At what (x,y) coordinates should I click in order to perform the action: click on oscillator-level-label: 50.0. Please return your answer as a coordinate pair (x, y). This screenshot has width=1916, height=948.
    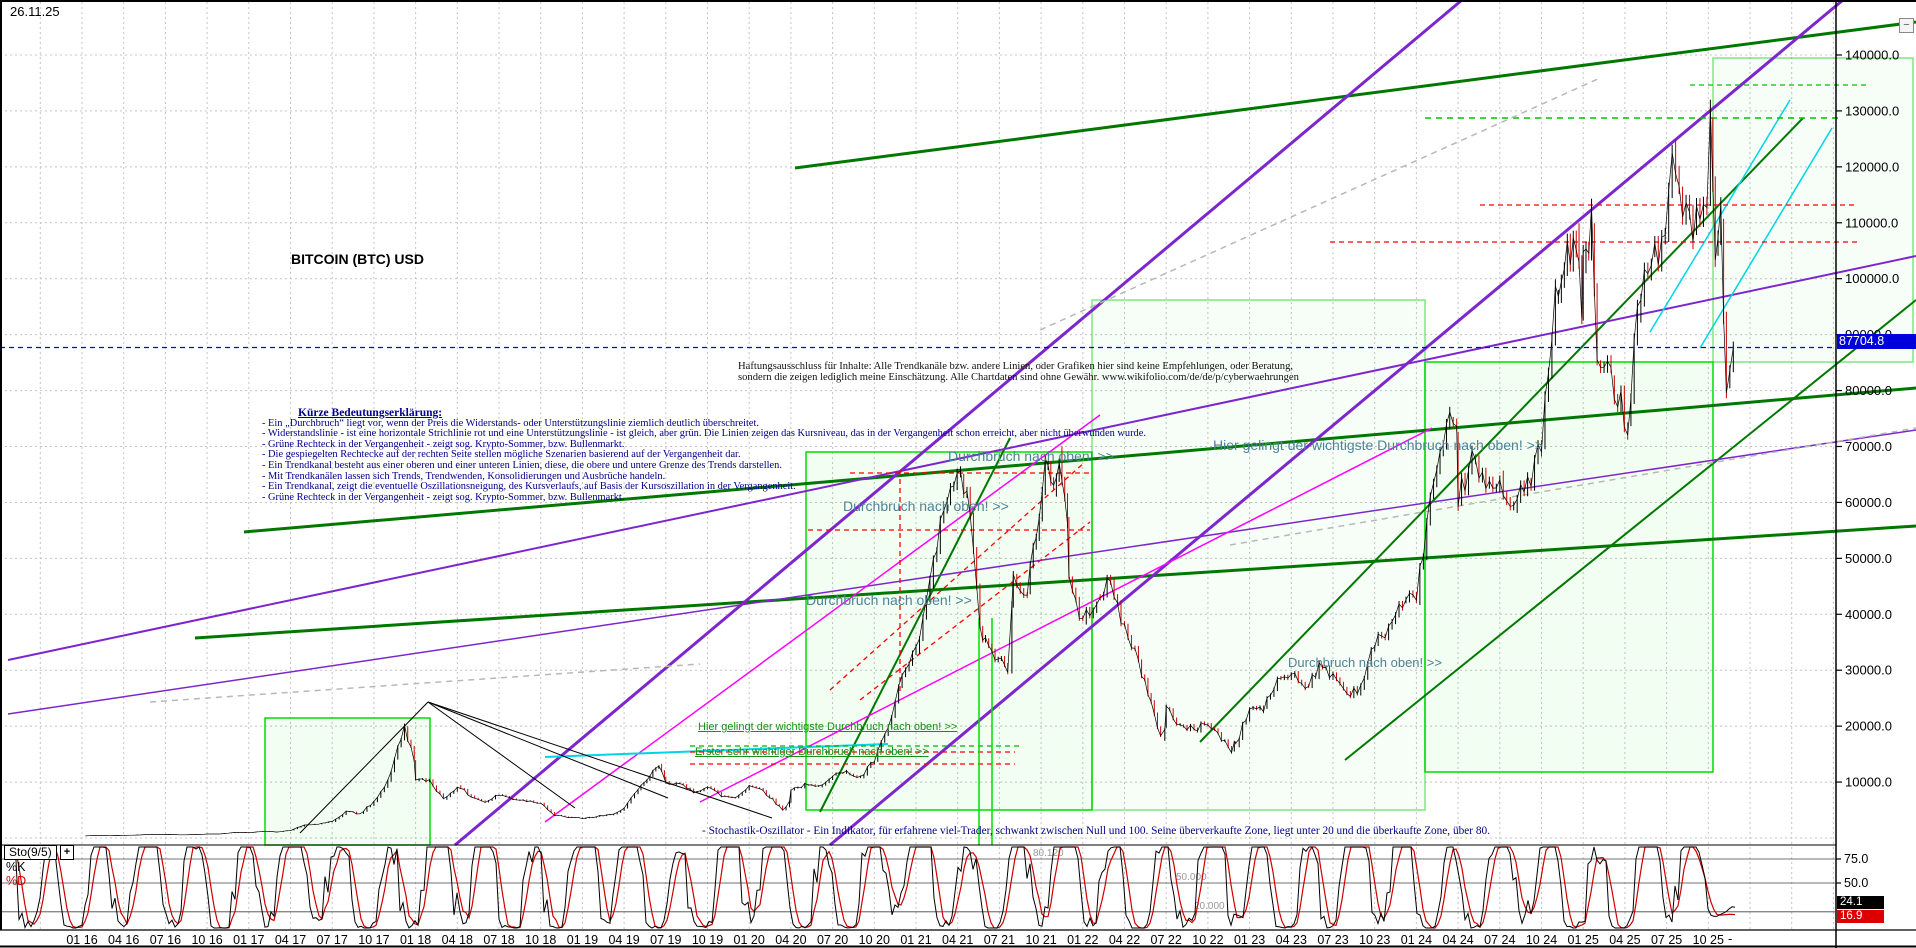
    Looking at the image, I should click on (1856, 883).